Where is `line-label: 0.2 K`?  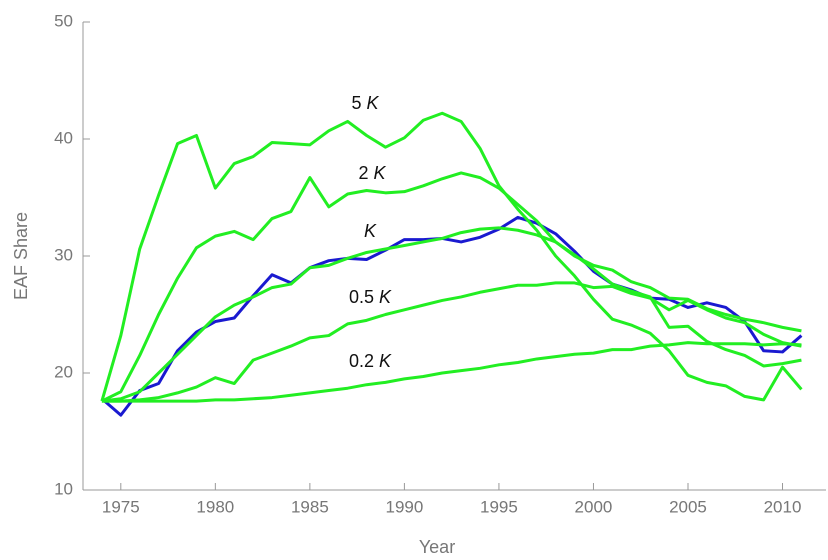
line-label: 0.2 K is located at coordinates (370, 361).